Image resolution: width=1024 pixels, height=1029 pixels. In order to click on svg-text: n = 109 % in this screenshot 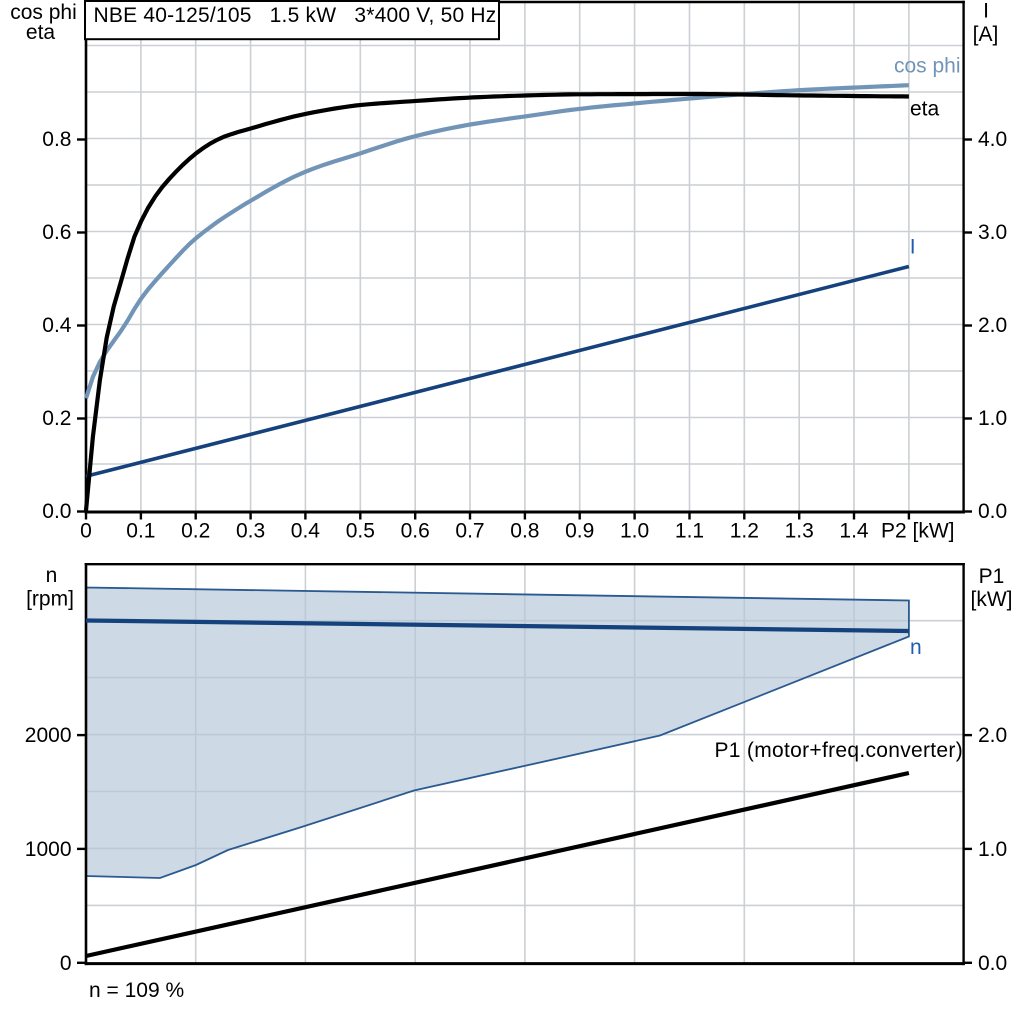, I will do `click(136, 990)`.